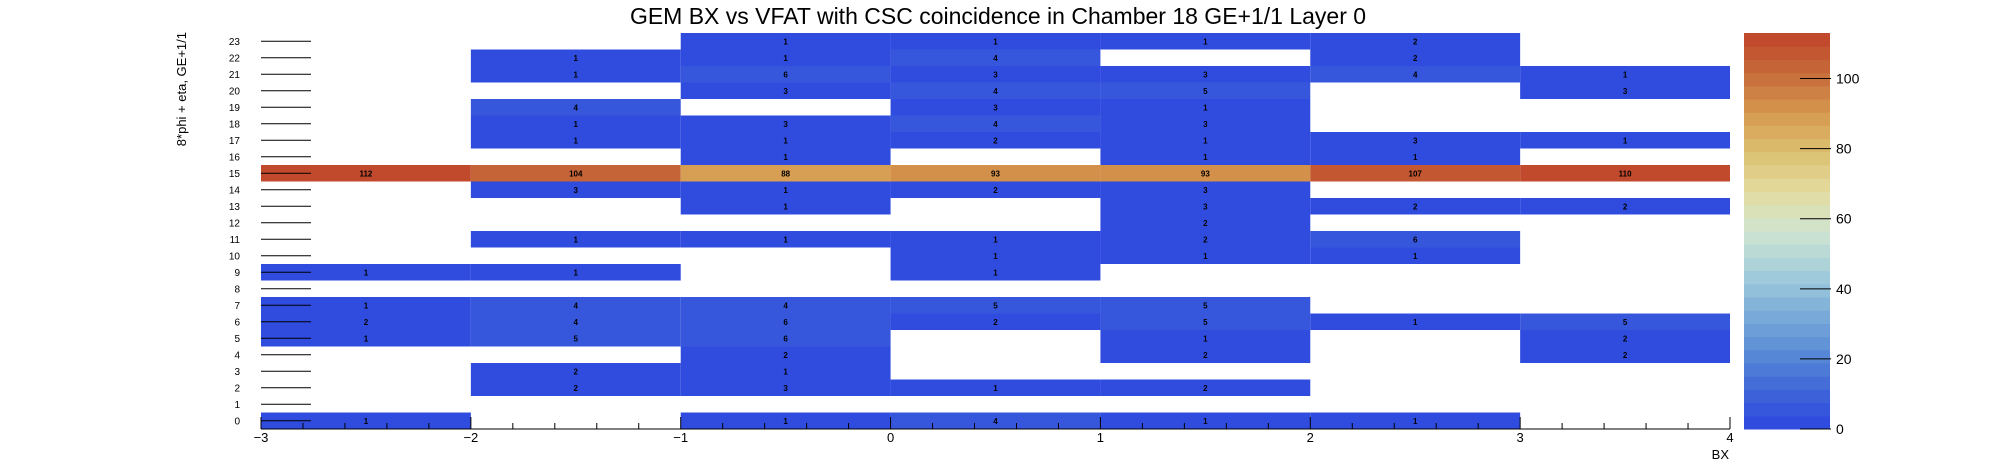 The height and width of the screenshot is (472, 1996). I want to click on y-tick-label: 11, so click(235, 240).